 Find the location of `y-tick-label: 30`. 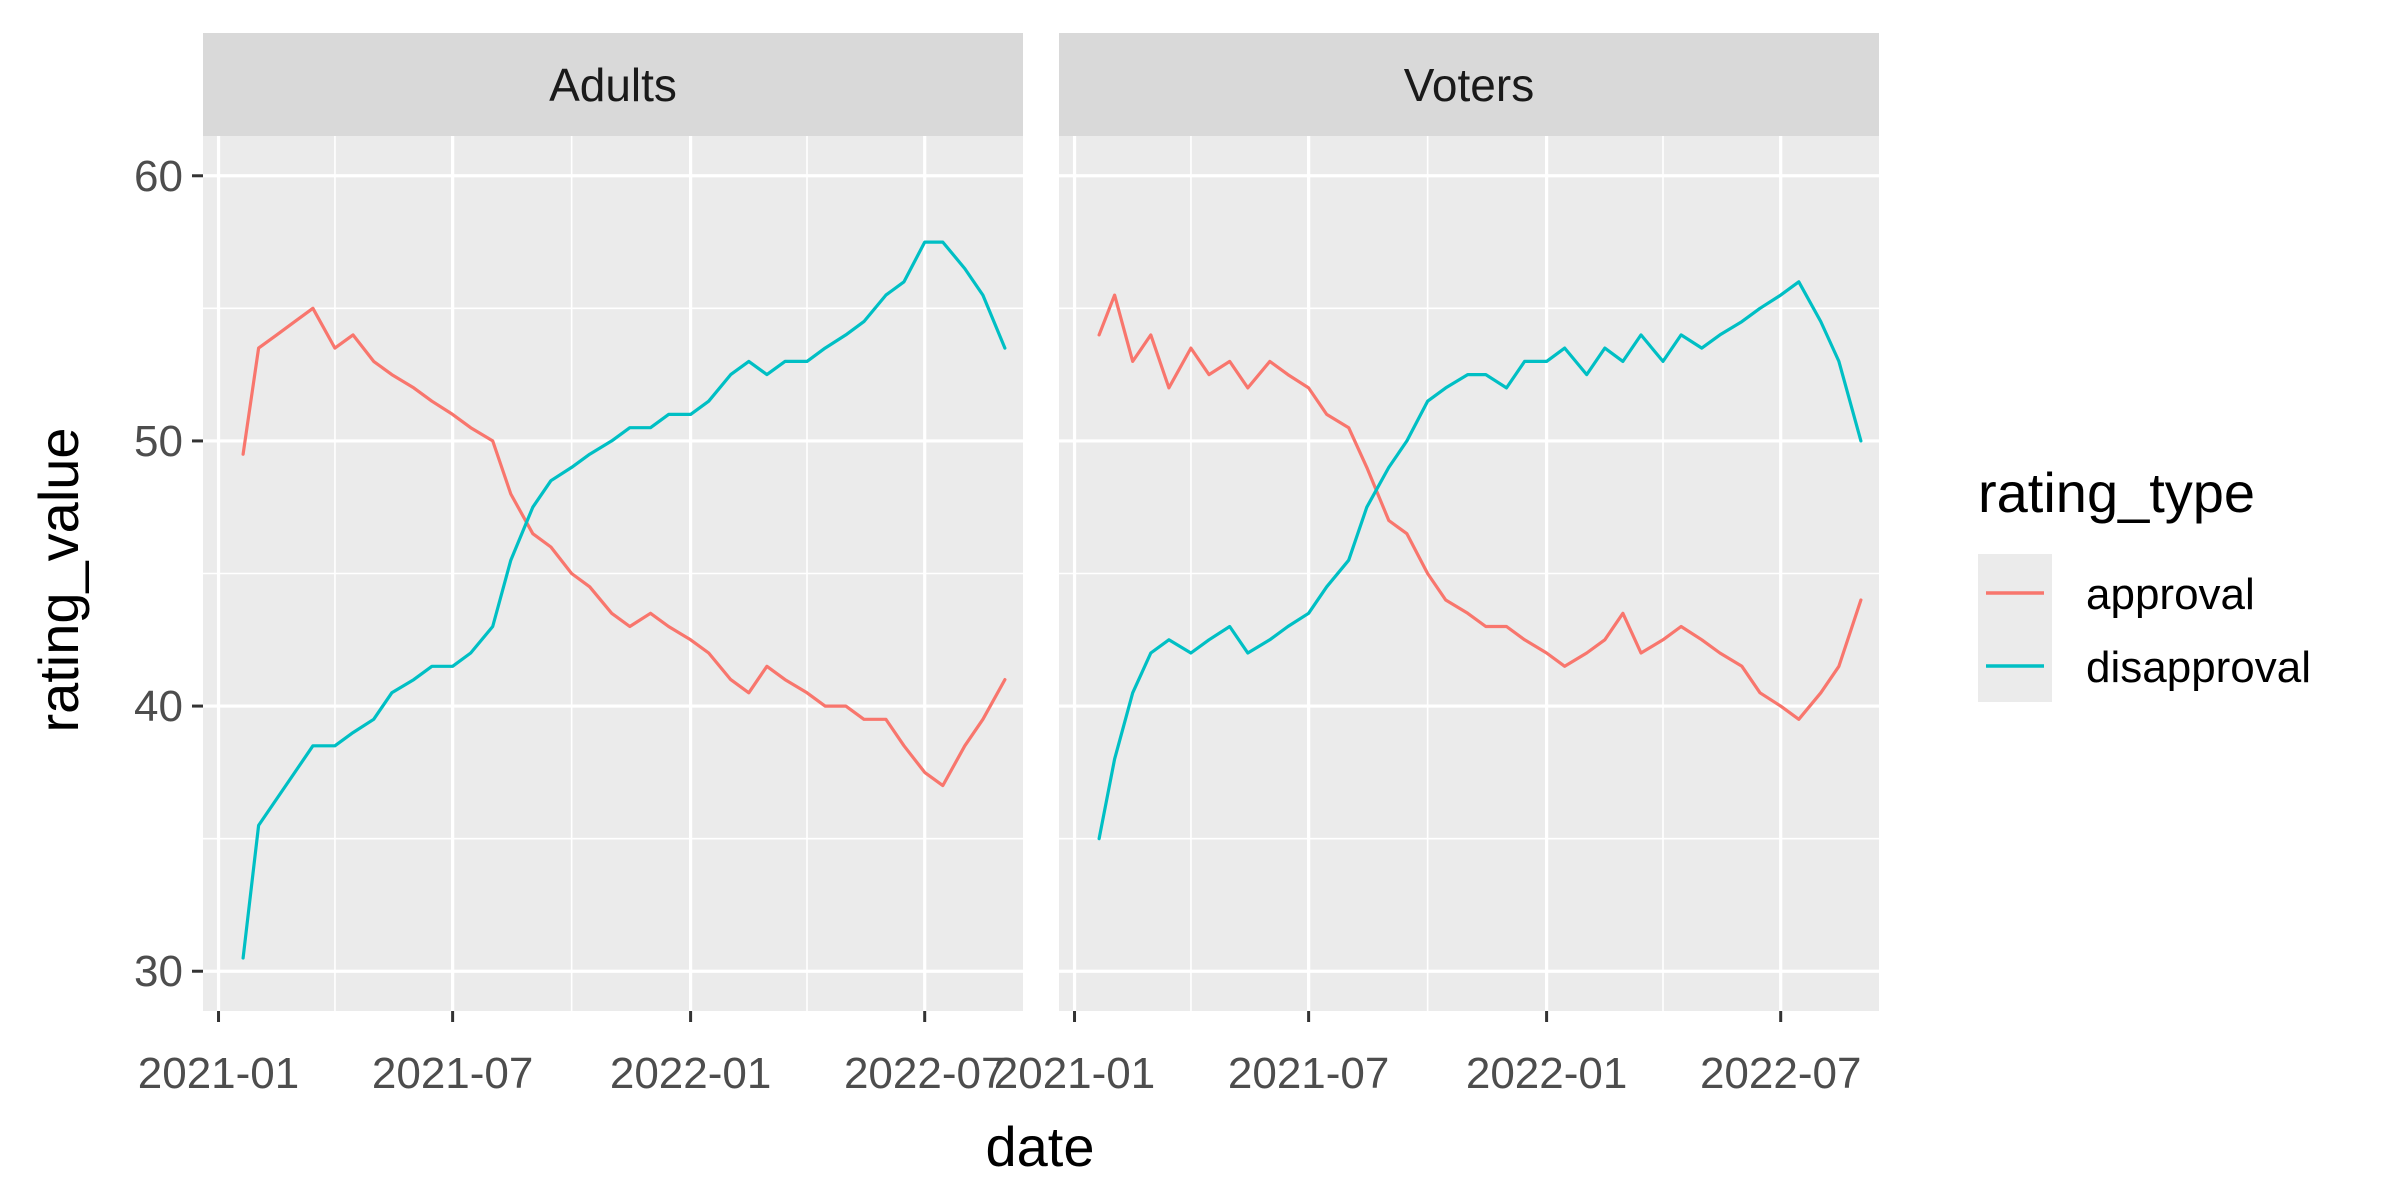

y-tick-label: 30 is located at coordinates (158, 971).